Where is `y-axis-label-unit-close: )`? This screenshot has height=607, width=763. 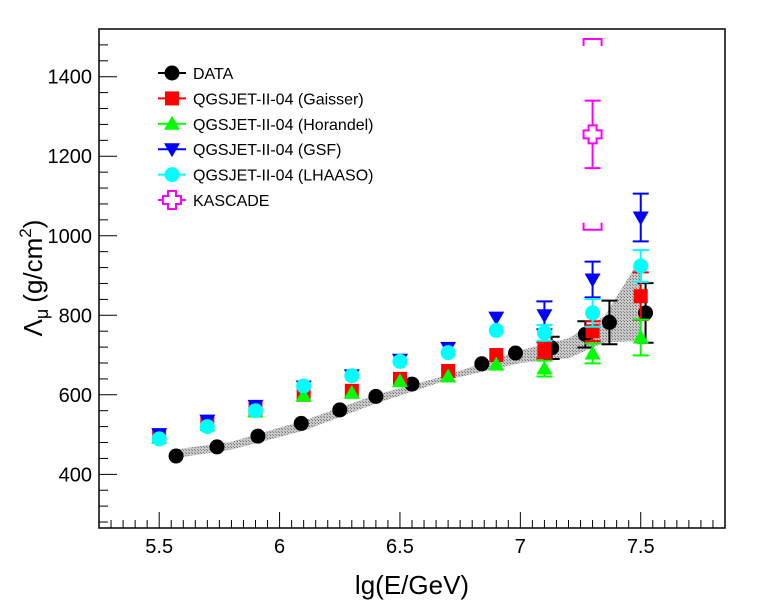
y-axis-label-unit-close: ) is located at coordinates (33, 224).